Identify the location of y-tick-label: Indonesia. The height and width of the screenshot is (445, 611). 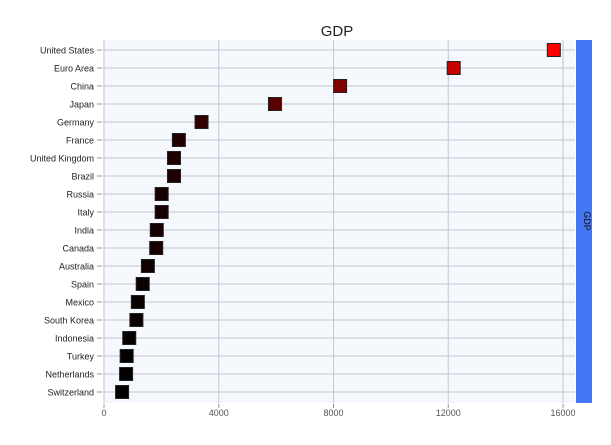
(74, 339).